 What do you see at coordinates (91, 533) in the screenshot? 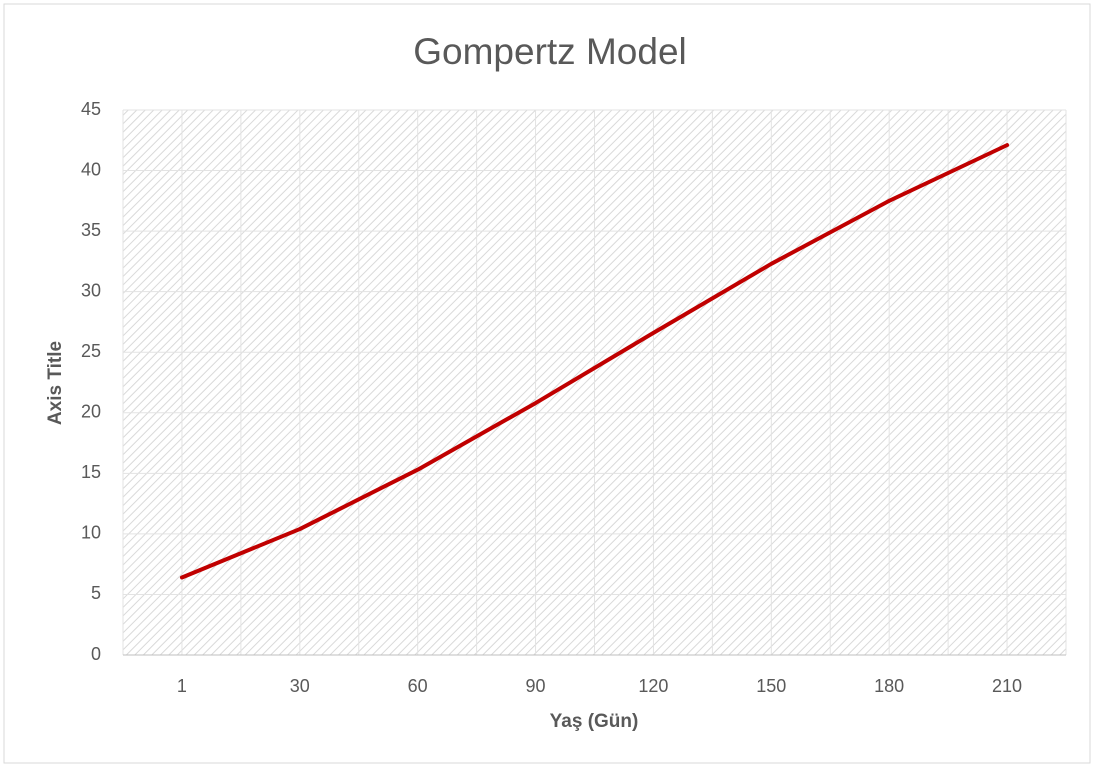
I see `y-tick-label: 10` at bounding box center [91, 533].